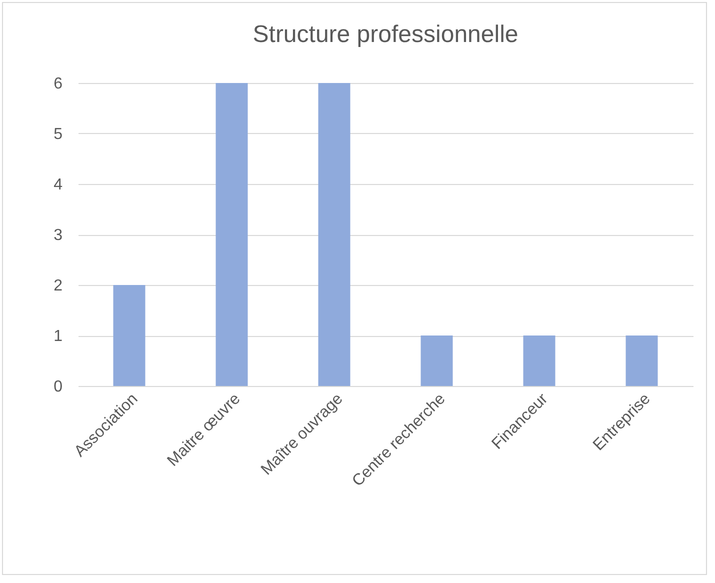 This screenshot has height=583, width=715. What do you see at coordinates (385, 34) in the screenshot?
I see `chart-title: Structure professionnelle` at bounding box center [385, 34].